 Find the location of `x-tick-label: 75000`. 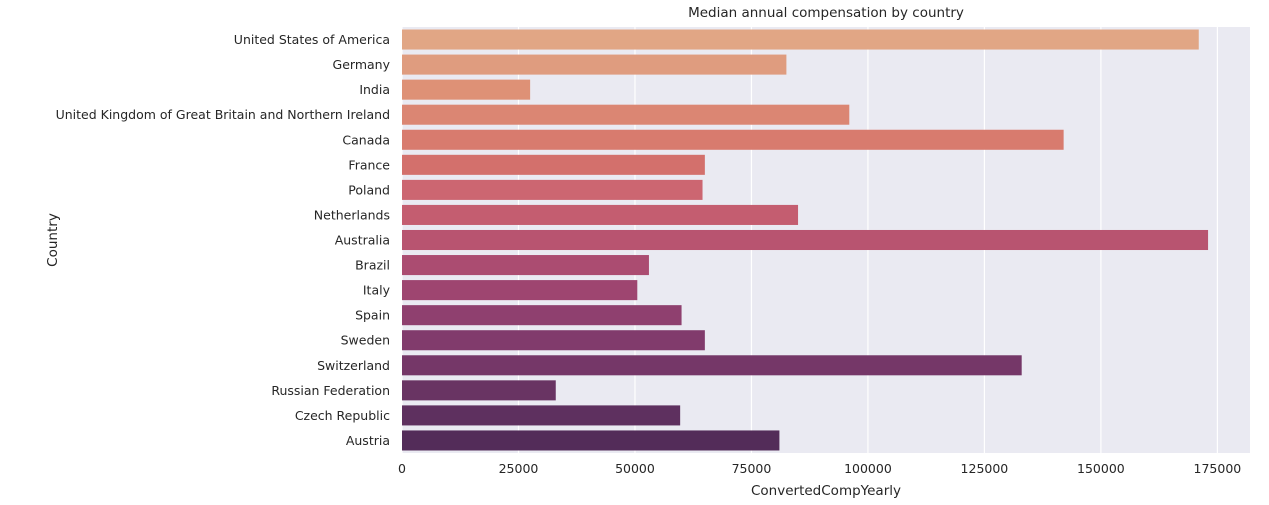

x-tick-label: 75000 is located at coordinates (752, 468).